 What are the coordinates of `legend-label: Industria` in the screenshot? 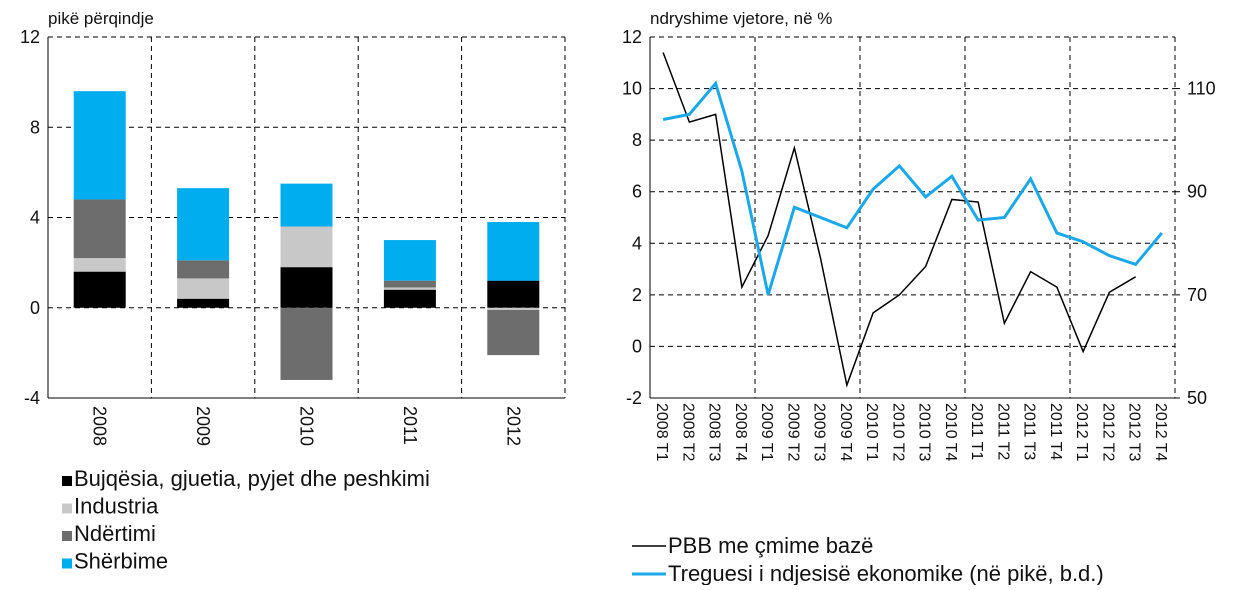 It's located at (116, 506).